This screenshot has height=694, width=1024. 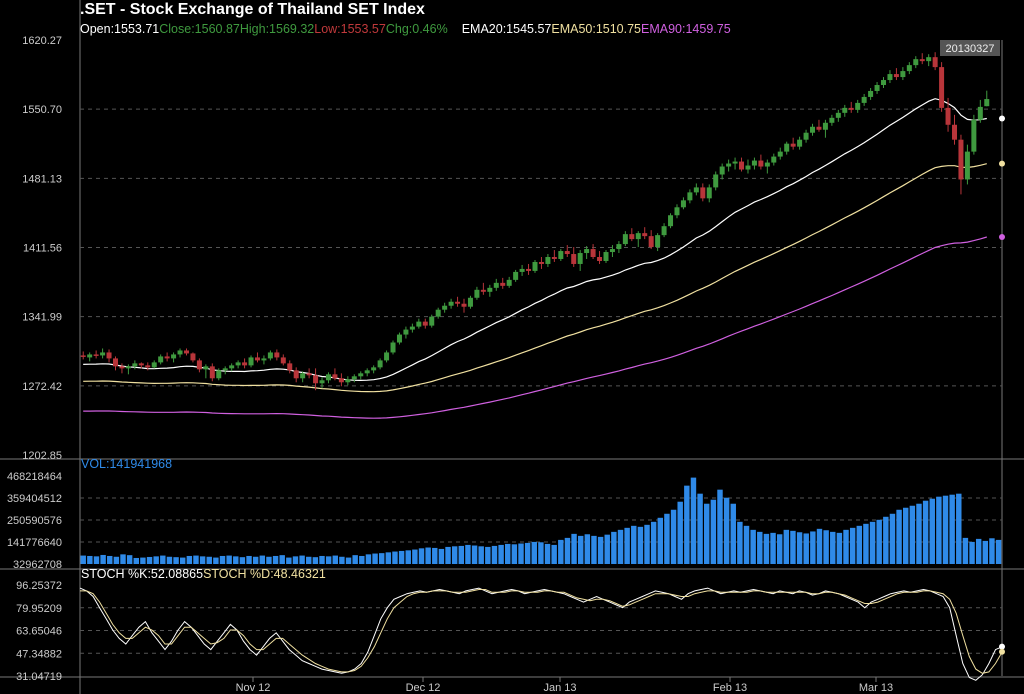 I want to click on date-marker-label: 20130327, so click(x=970, y=49).